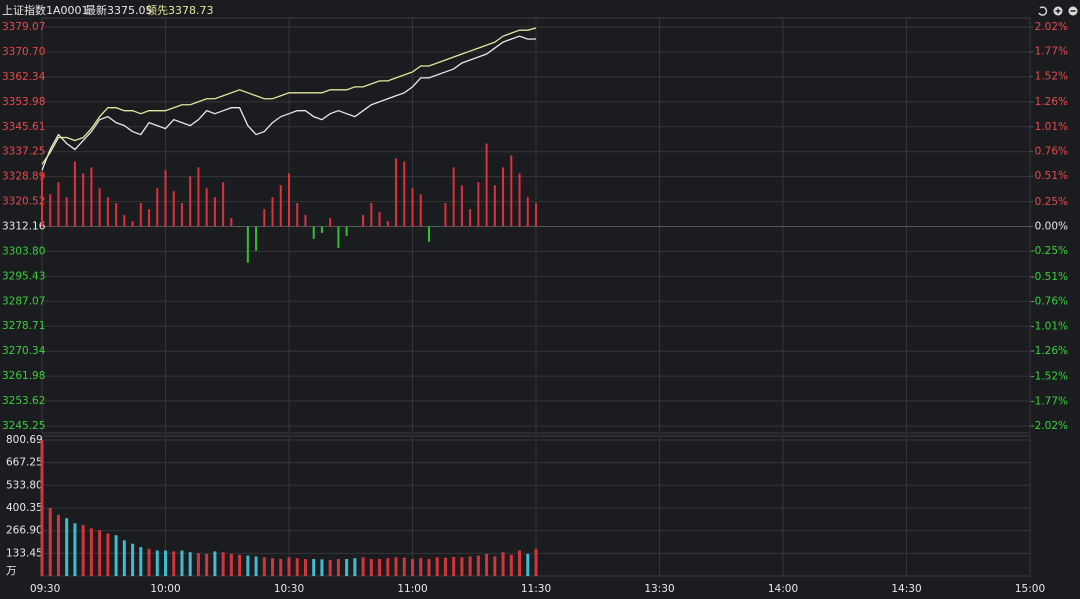 The height and width of the screenshot is (599, 1080). Describe the element at coordinates (24, 227) in the screenshot. I see `y-tick-label: 3312.16` at that location.